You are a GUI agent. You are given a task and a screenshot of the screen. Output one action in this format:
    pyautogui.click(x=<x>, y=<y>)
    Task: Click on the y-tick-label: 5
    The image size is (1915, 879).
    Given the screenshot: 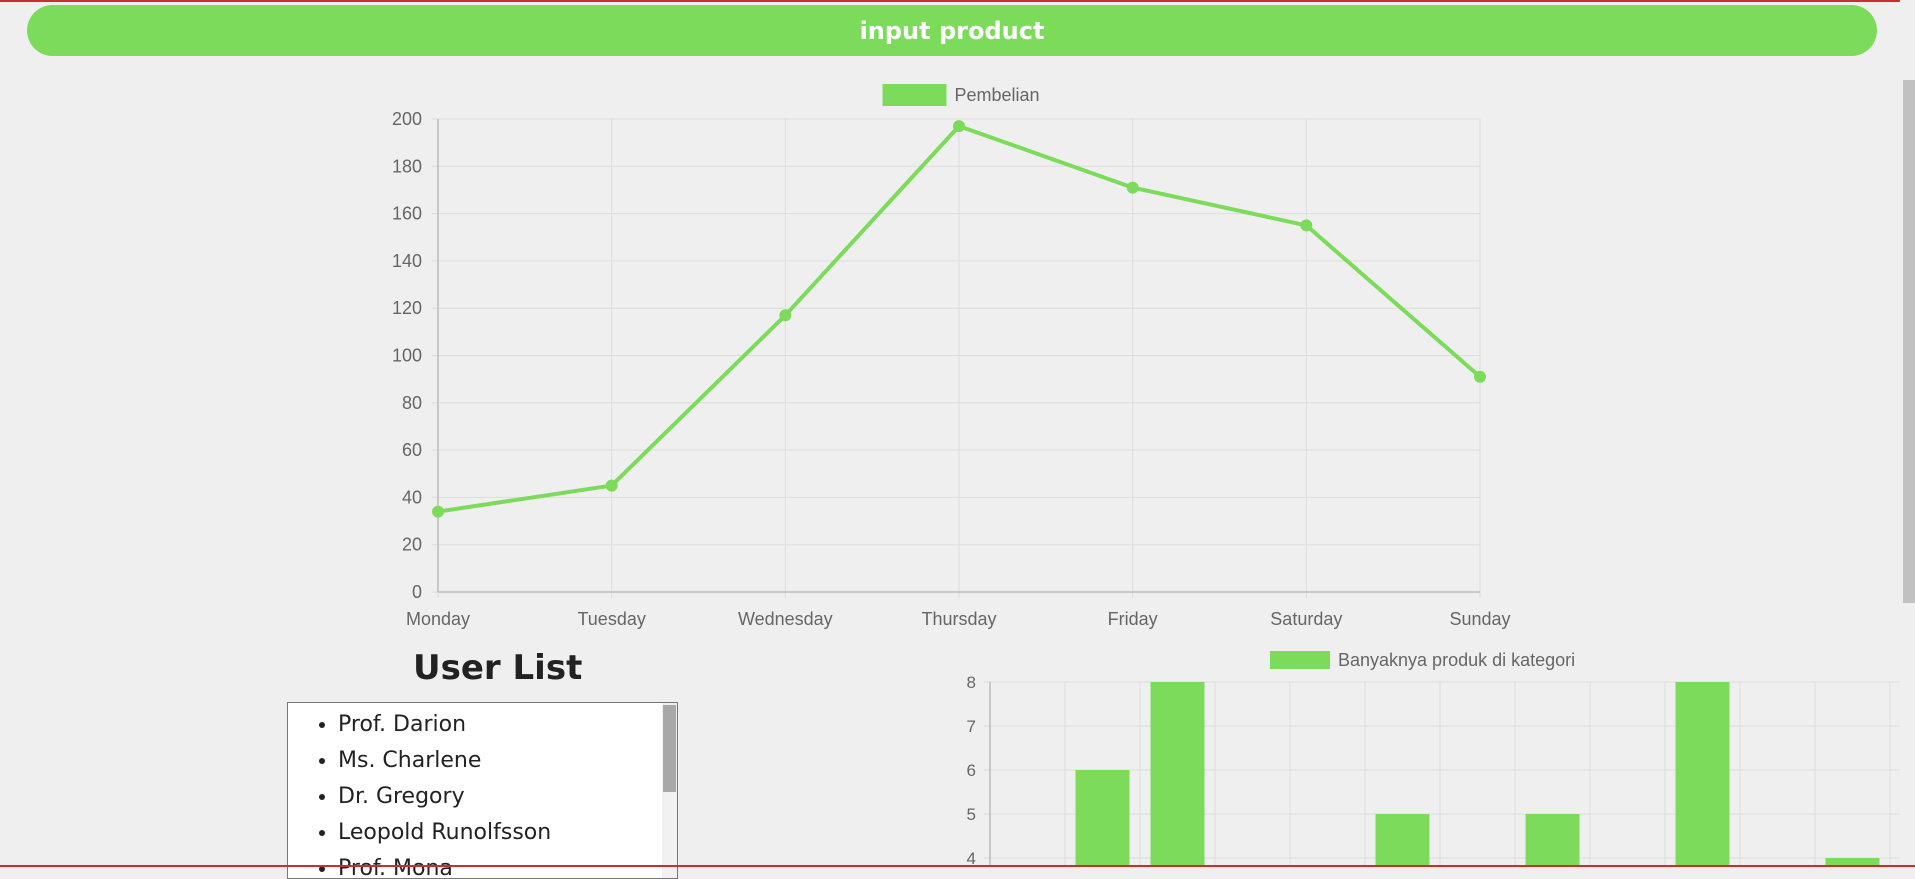 What is the action you would take?
    pyautogui.click(x=971, y=814)
    